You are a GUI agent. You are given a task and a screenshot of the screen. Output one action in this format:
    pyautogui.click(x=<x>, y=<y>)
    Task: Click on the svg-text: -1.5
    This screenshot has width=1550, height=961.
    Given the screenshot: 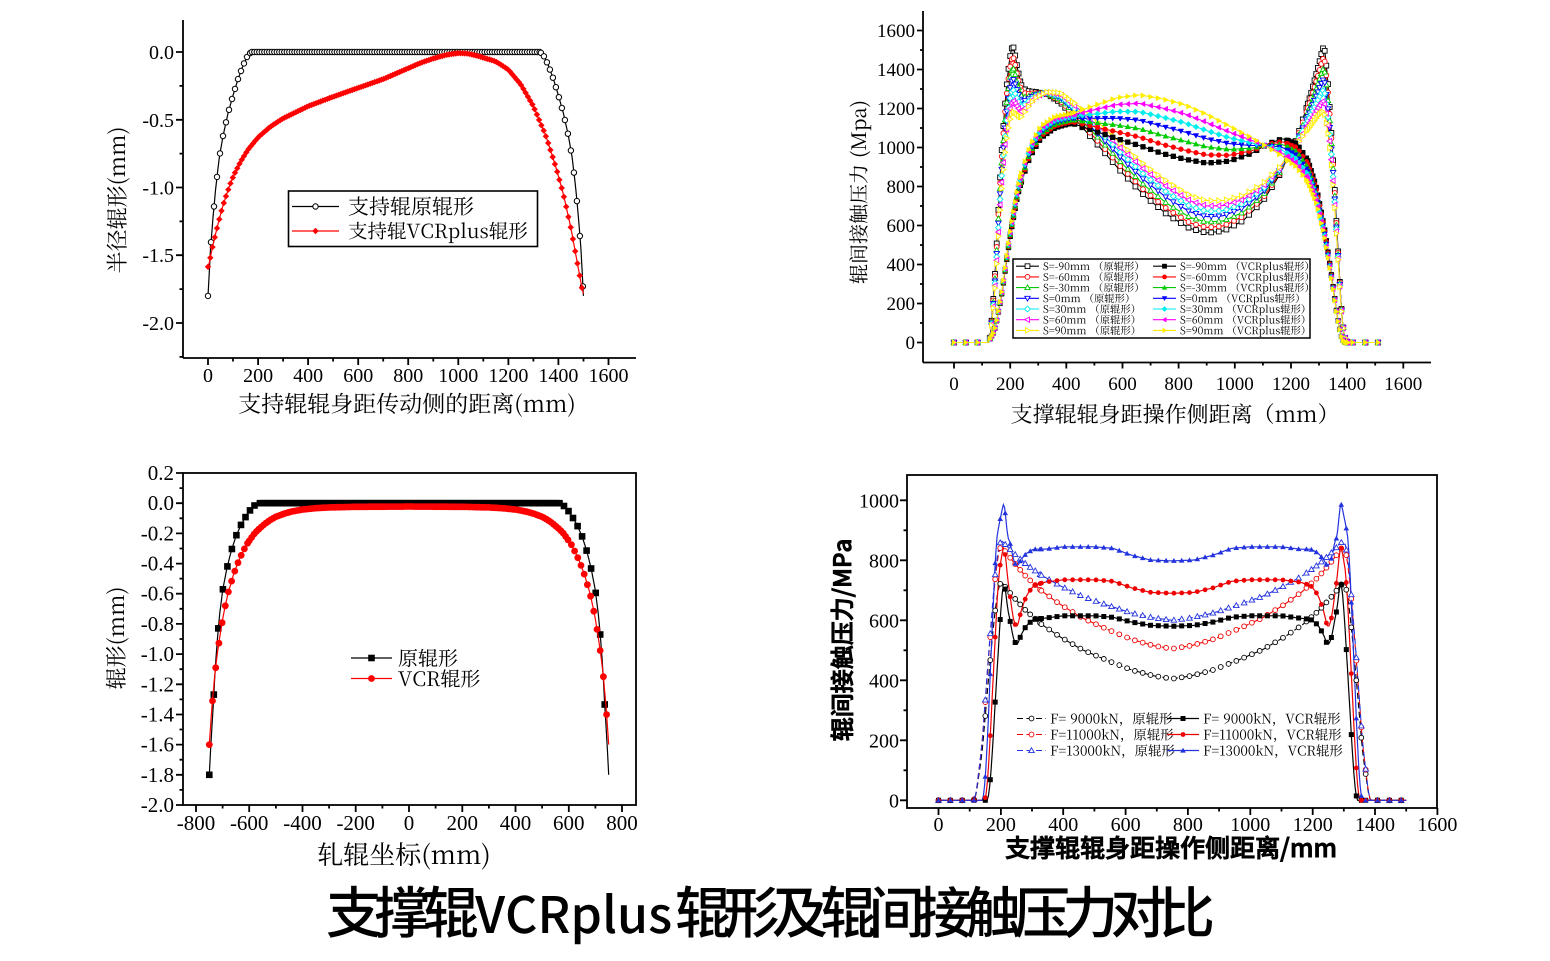 What is the action you would take?
    pyautogui.click(x=158, y=256)
    